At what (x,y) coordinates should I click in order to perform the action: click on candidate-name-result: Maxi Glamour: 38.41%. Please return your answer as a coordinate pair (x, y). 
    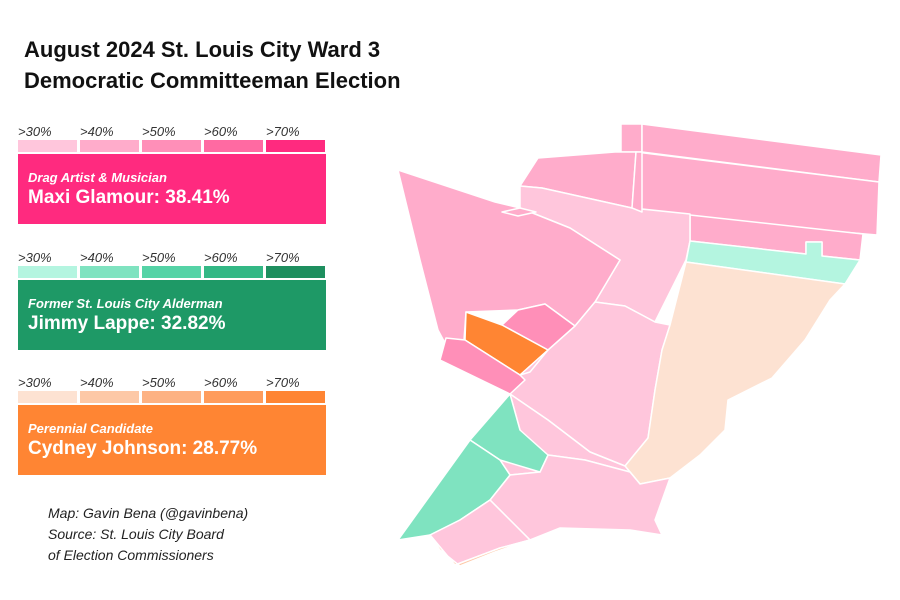
    Looking at the image, I should click on (129, 197).